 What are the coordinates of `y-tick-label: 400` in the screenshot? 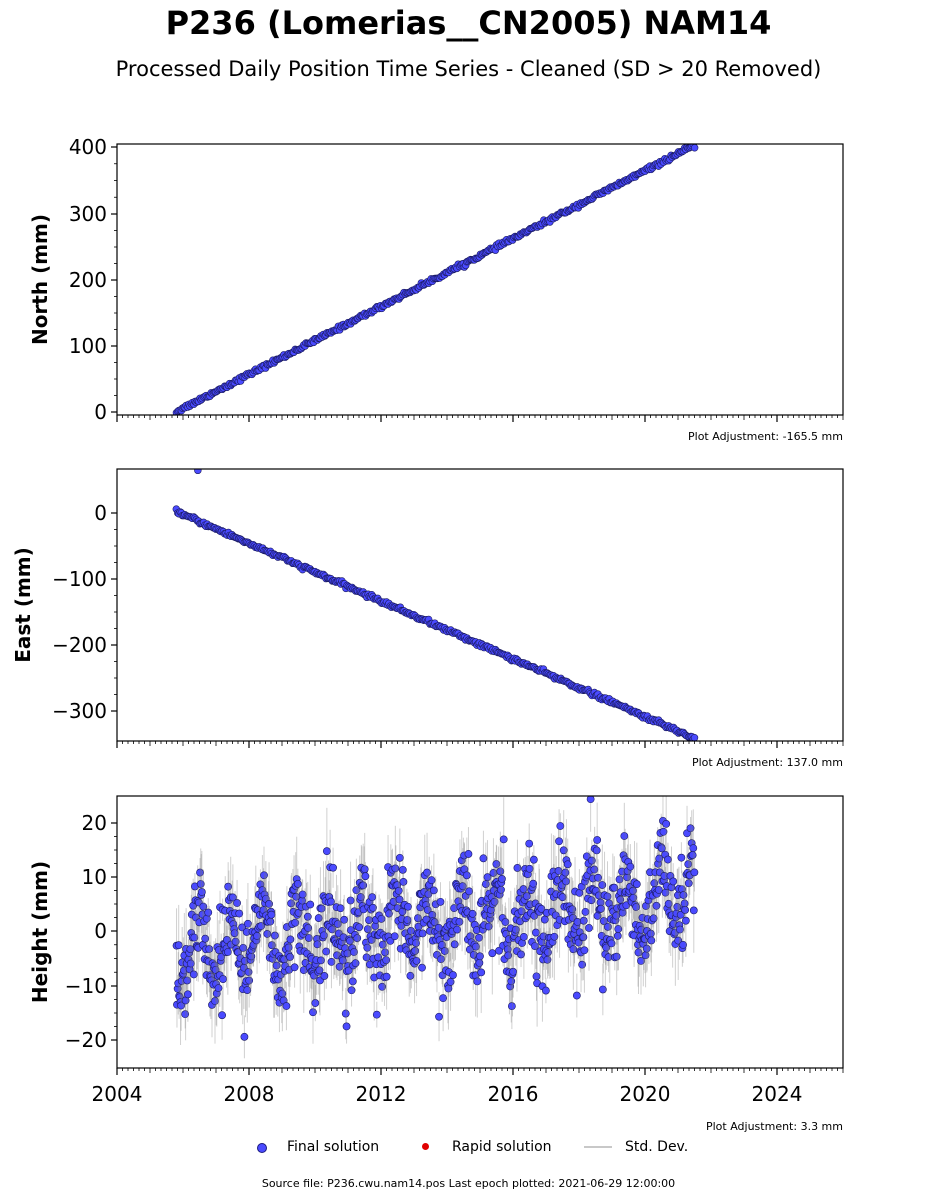 It's located at (88, 147).